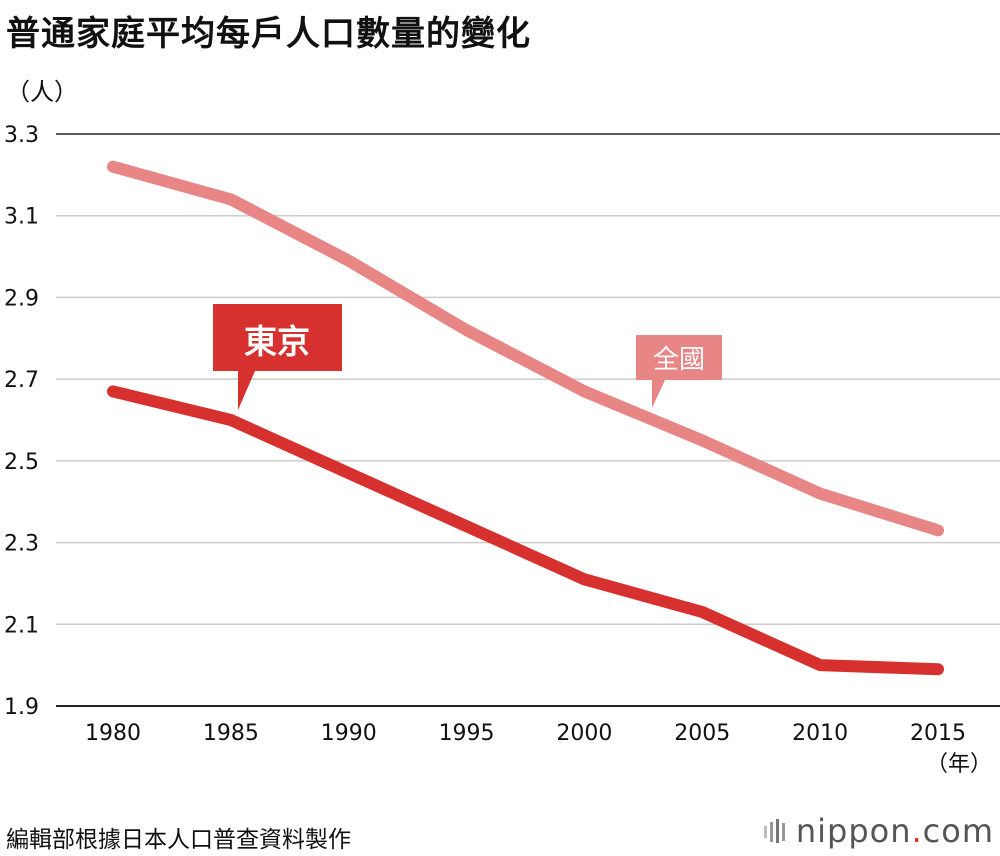 The image size is (1000, 856). What do you see at coordinates (958, 764) in the screenshot?
I see `x-axis-unit: （年）` at bounding box center [958, 764].